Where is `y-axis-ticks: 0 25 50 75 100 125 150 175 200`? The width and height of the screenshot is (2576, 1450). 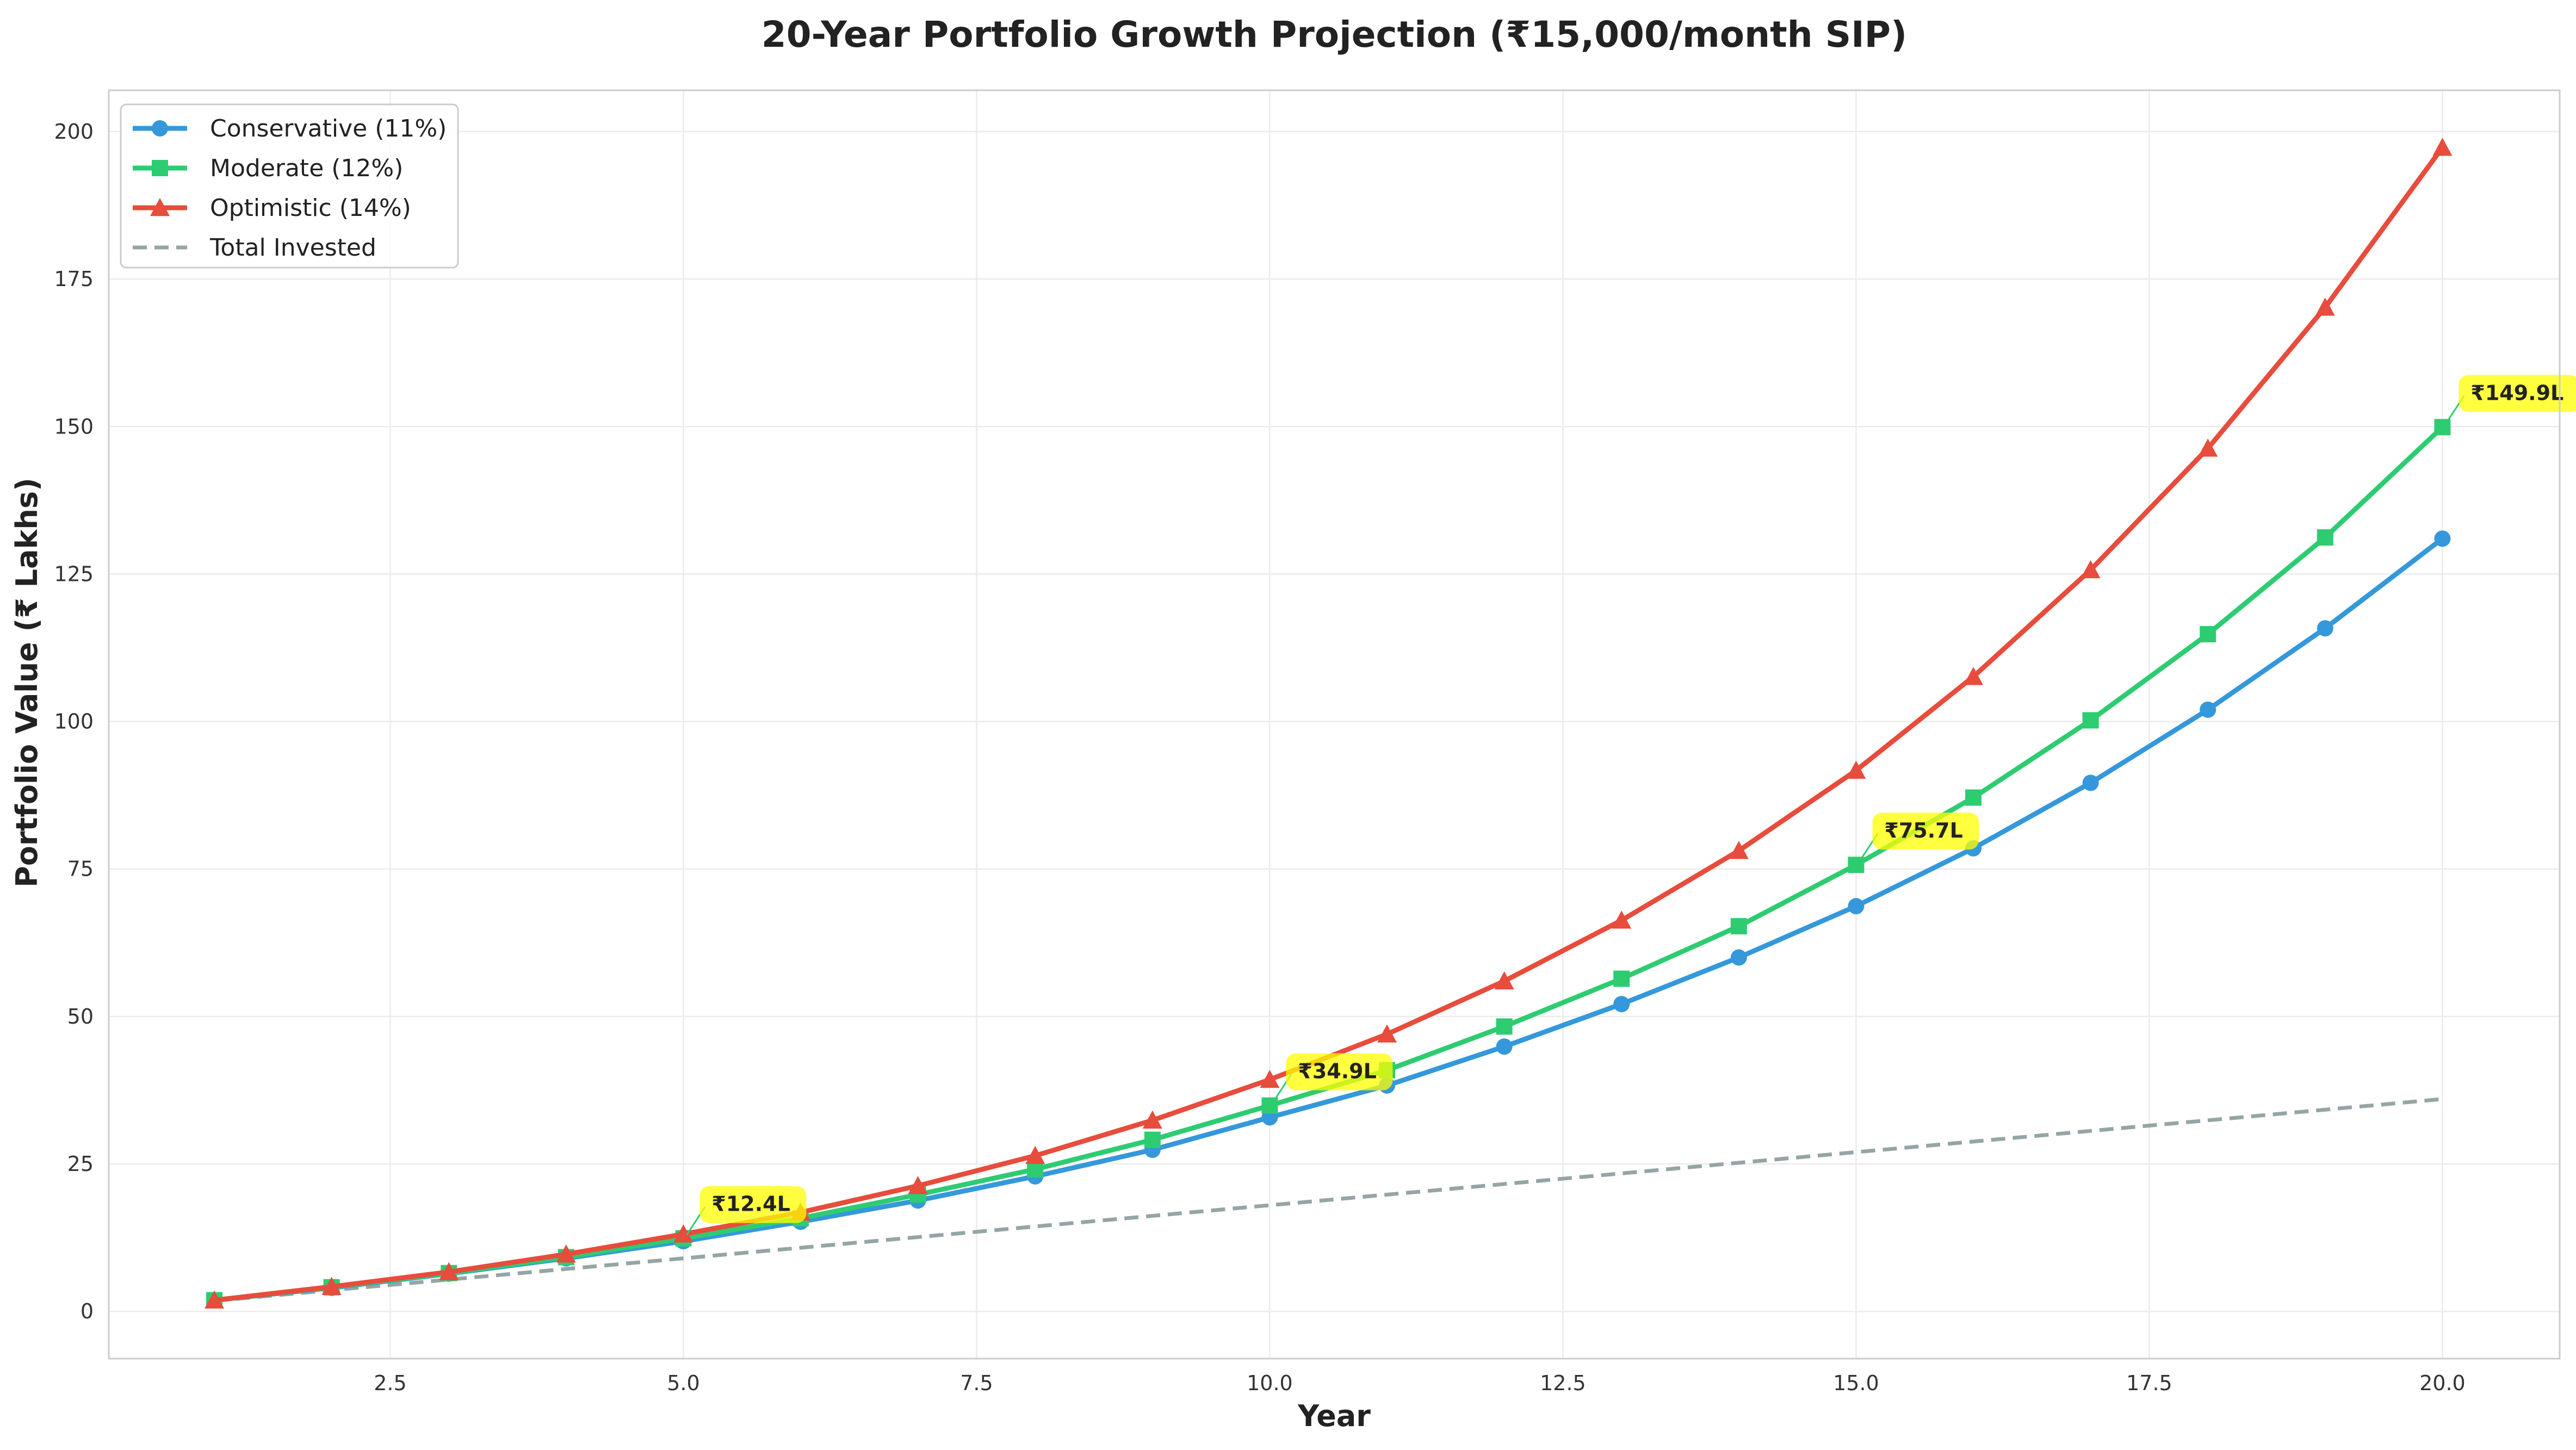
y-axis-ticks: 0 25 50 75 100 125 150 175 200 is located at coordinates (74, 721).